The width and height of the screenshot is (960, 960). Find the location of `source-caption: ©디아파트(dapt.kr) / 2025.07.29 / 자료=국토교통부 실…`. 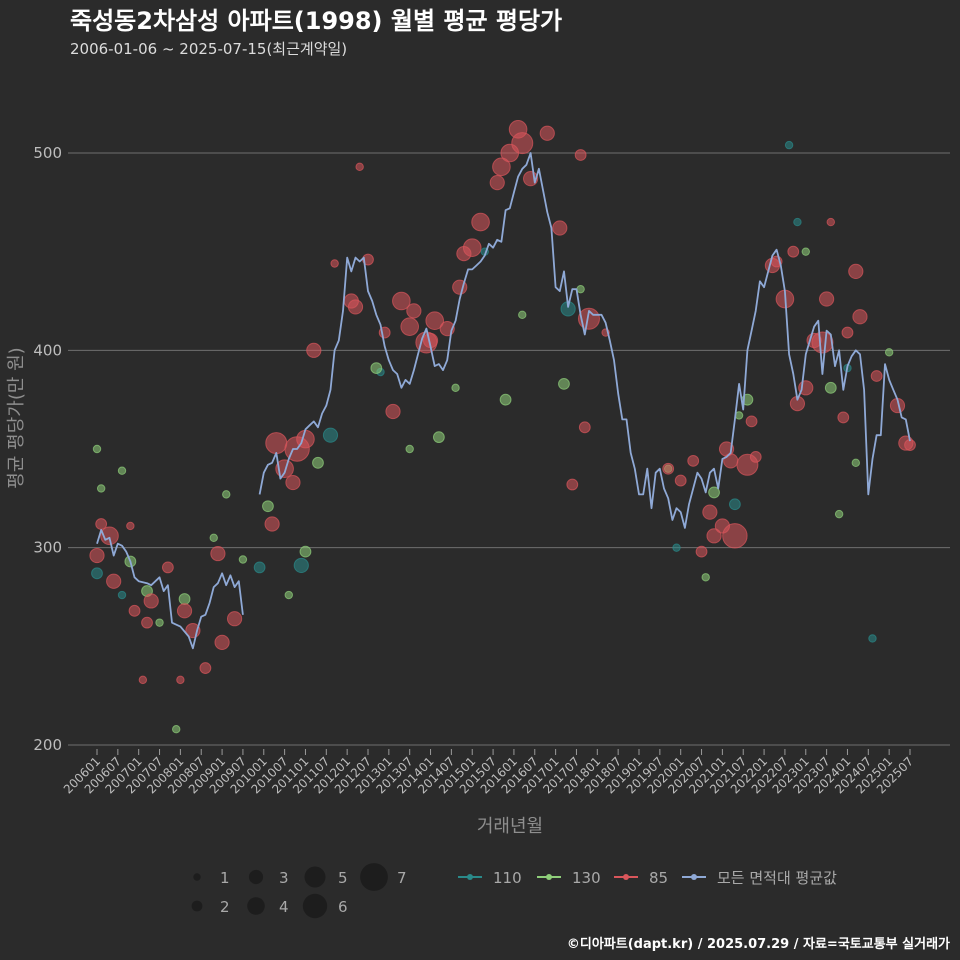

source-caption: ©디아파트(dapt.kr) / 2025.07.29 / 자료=국토교통부 실… is located at coordinates (758, 944).